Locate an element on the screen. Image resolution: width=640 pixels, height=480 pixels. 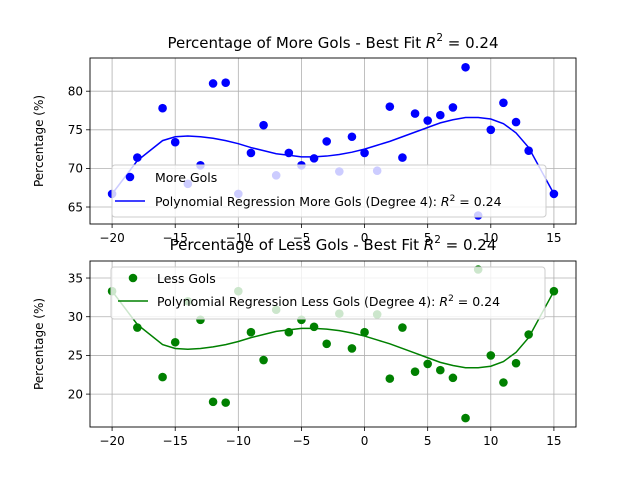
legend-label-points: More Gols is located at coordinates (186, 177).